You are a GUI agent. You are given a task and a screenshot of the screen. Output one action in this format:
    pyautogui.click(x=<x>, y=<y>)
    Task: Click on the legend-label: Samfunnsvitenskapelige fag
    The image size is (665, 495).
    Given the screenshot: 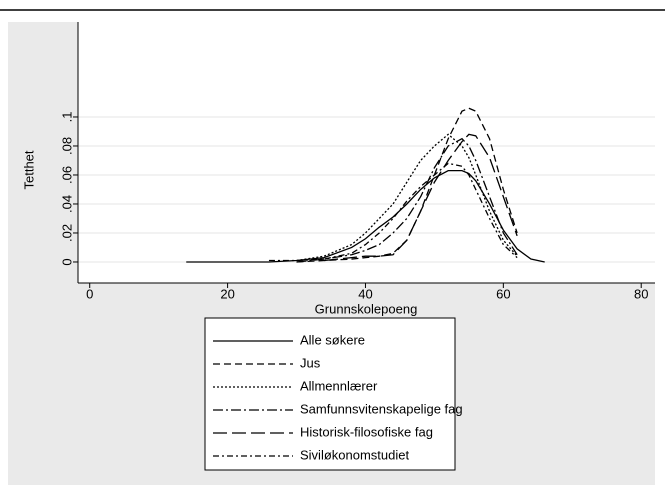 What is the action you would take?
    pyautogui.click(x=381, y=408)
    